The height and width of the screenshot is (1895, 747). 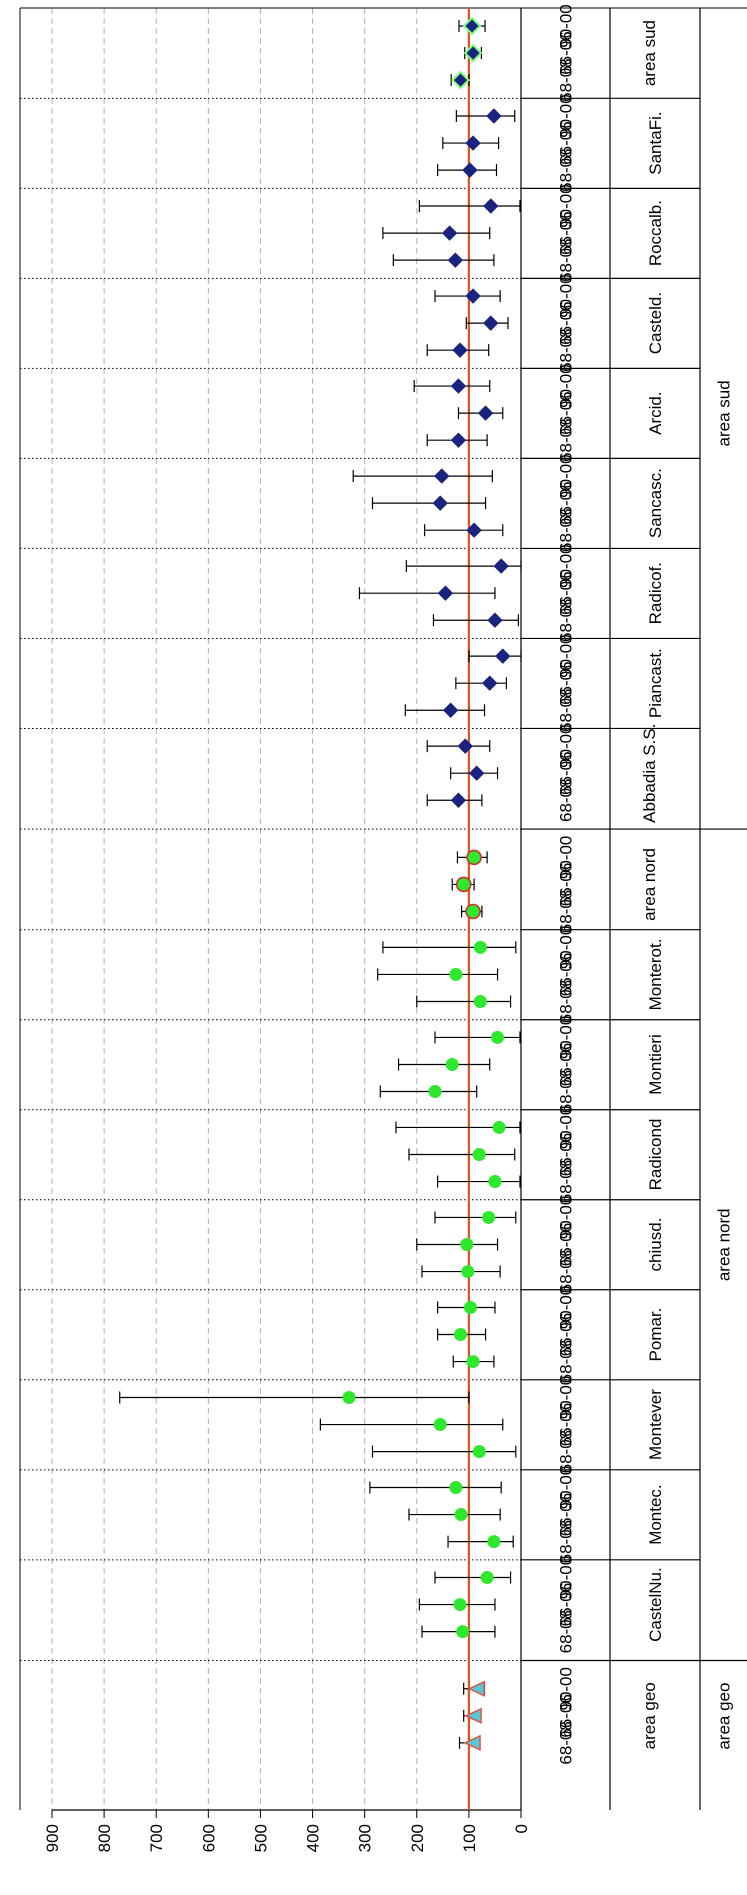 What do you see at coordinates (655, 503) in the screenshot?
I see `site-label: Sancasc.` at bounding box center [655, 503].